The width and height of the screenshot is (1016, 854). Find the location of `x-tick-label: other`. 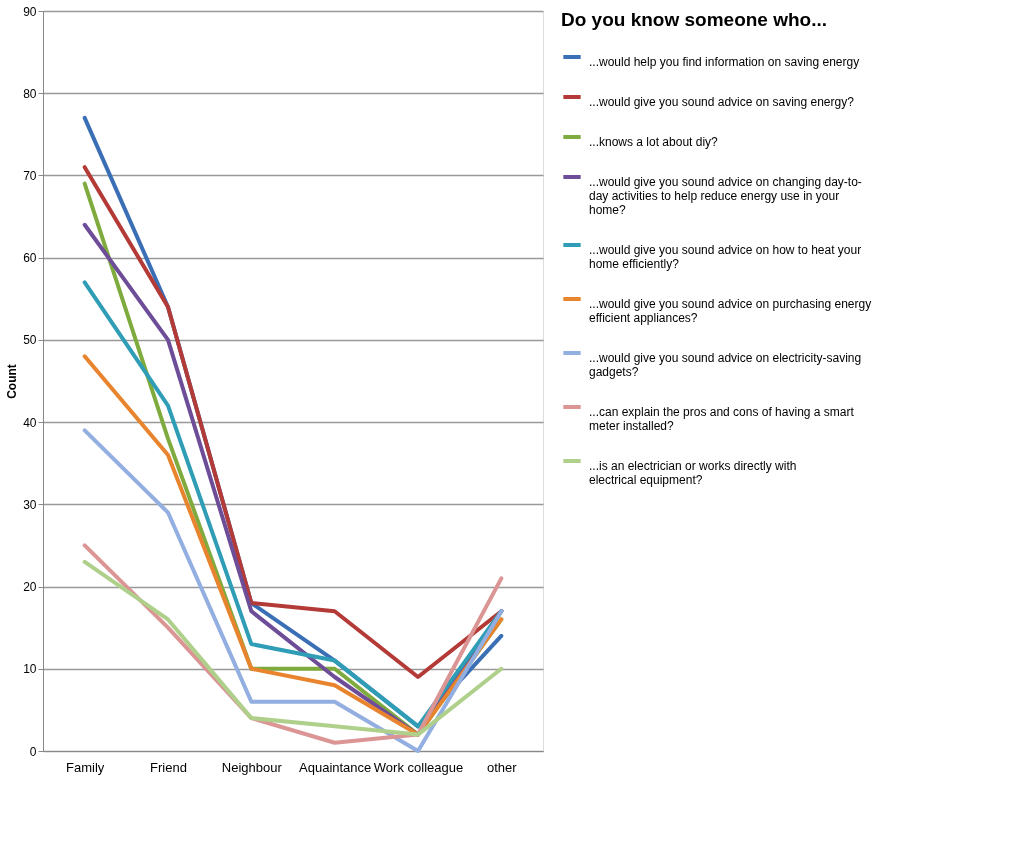

x-tick-label: other is located at coordinates (502, 767).